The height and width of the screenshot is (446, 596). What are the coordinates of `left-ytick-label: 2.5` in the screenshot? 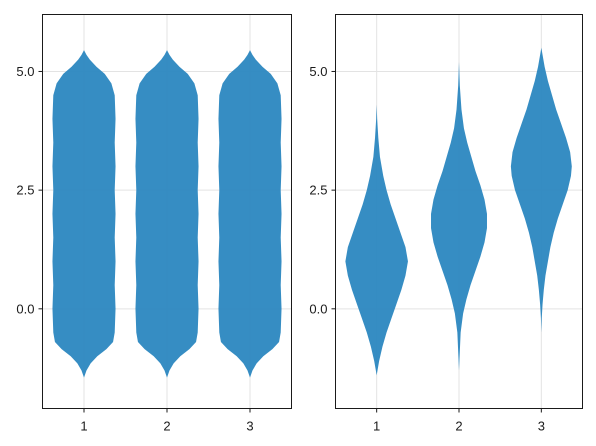 It's located at (25, 190).